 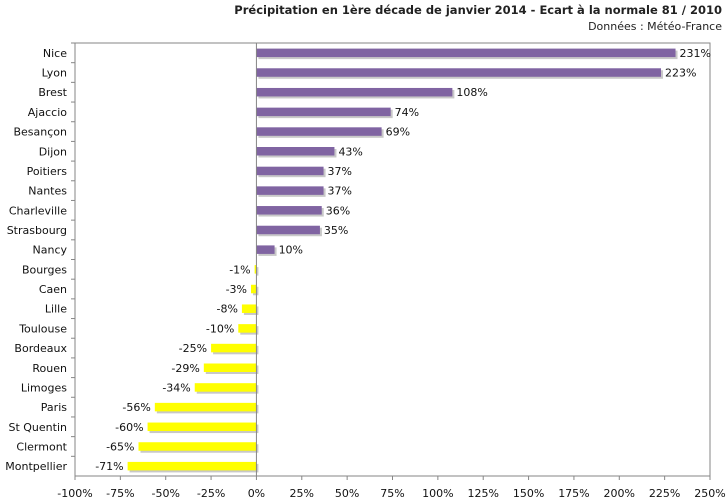 I want to click on data-label: -1%, so click(x=239, y=269).